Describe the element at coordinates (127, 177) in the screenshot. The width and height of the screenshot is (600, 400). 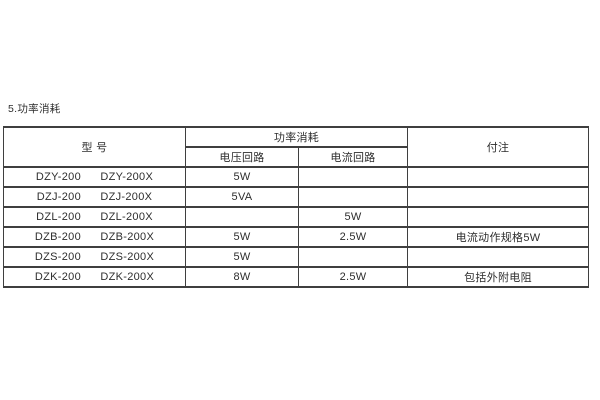
I see `model-name-b: DZY-200X` at that location.